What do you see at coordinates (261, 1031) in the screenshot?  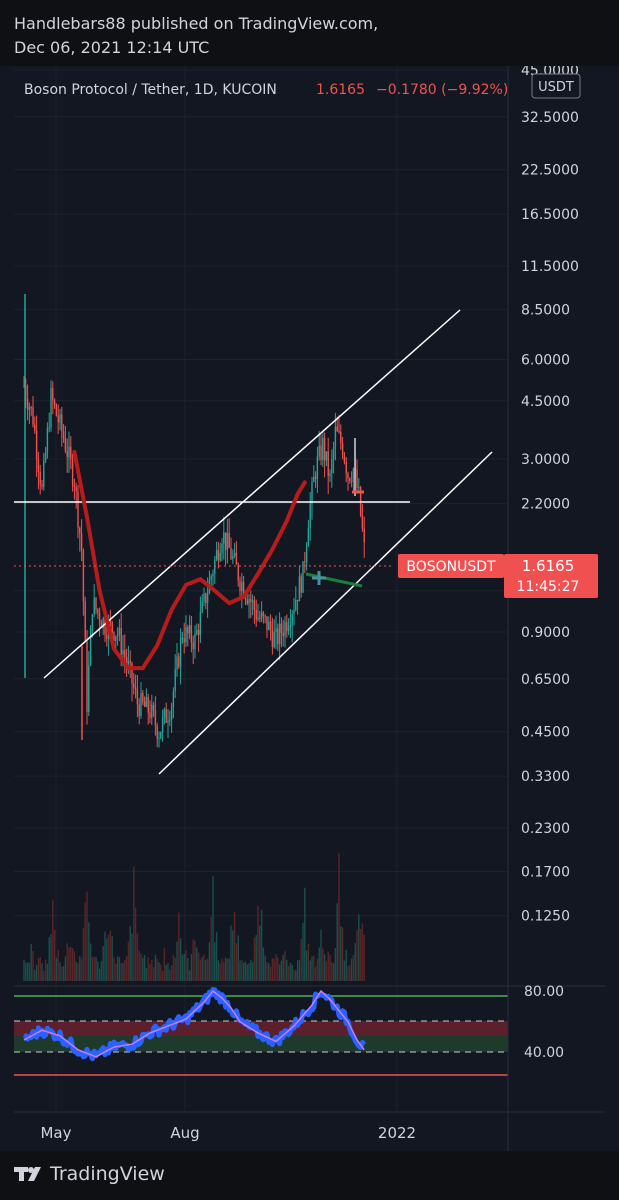 I see `rsi-pane` at bounding box center [261, 1031].